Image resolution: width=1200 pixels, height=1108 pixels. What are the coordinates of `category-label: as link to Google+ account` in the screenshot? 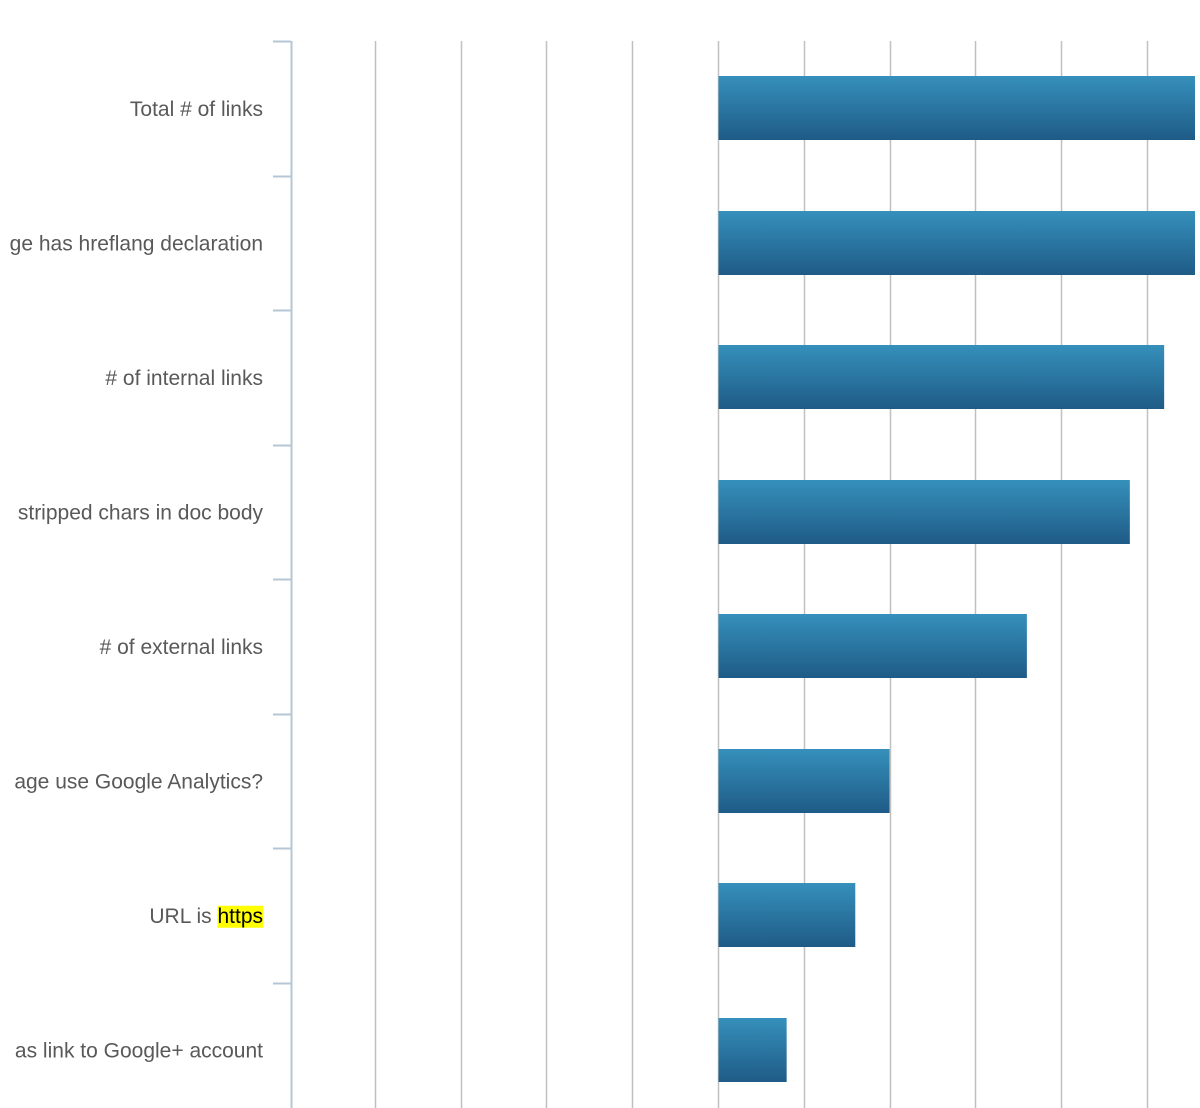 It's located at (139, 1050).